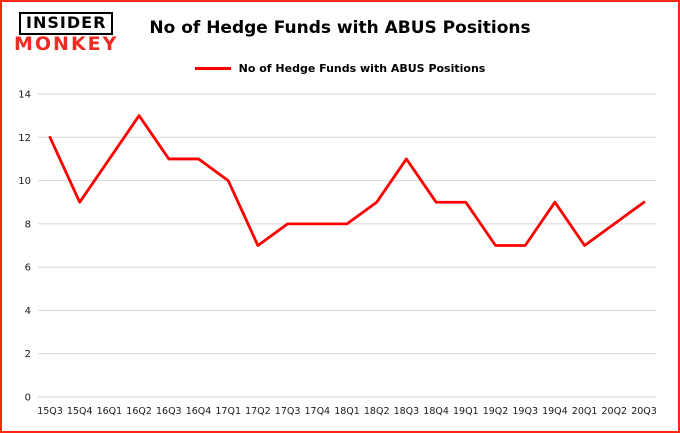 The image size is (680, 433). What do you see at coordinates (228, 411) in the screenshot?
I see `x-axis-tick-label: 17Q1` at bounding box center [228, 411].